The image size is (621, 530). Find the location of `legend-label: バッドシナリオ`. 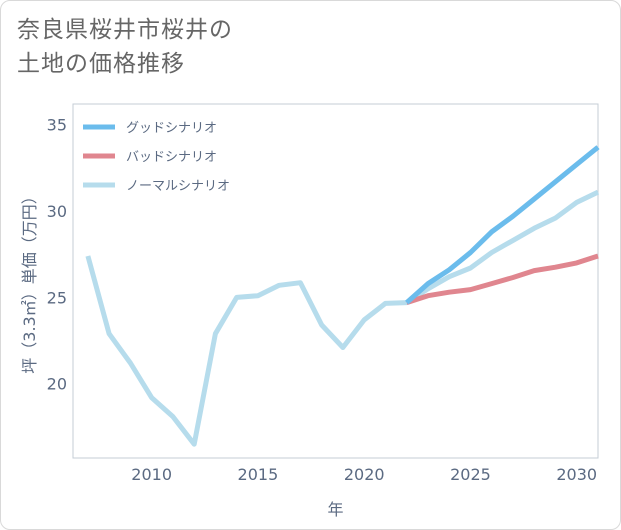

legend-label: バッドシナリオ is located at coordinates (171, 157).